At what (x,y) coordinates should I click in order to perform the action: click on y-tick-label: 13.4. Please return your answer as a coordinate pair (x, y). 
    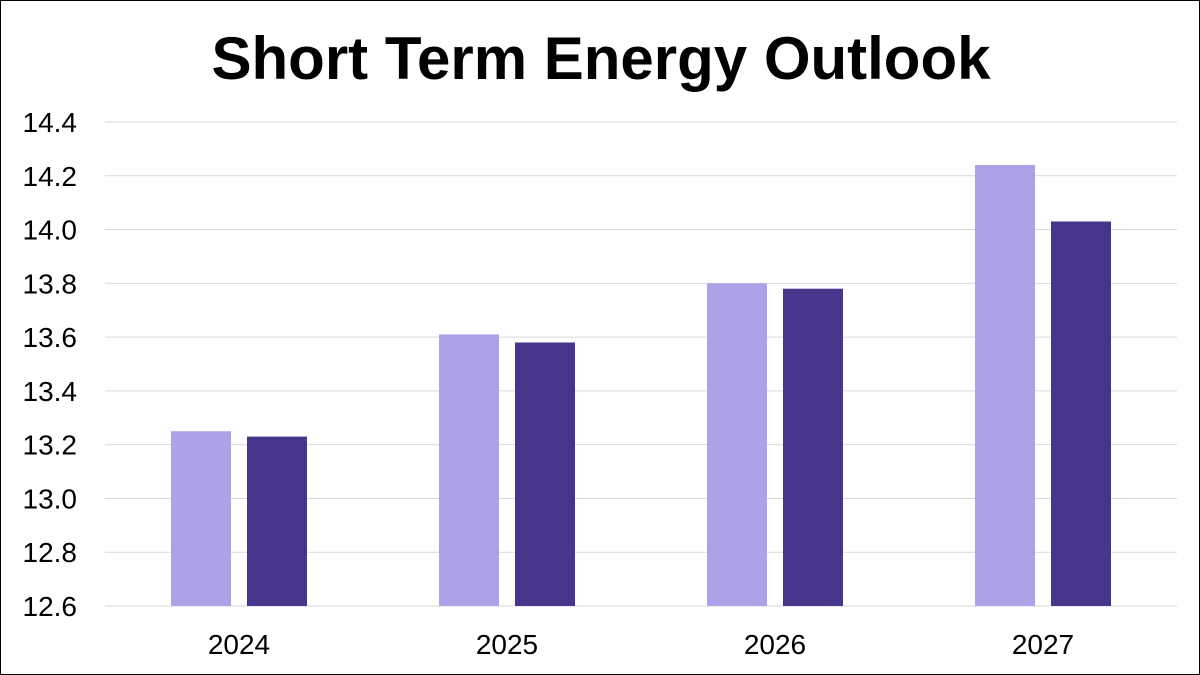
    Looking at the image, I should click on (50, 391).